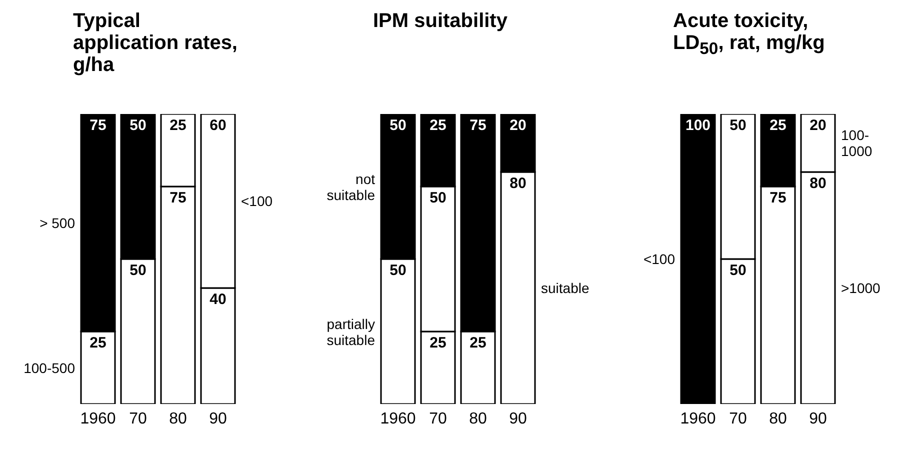  What do you see at coordinates (749, 34) in the screenshot?
I see `chart-title: Acute toxicity, LD$_{50}$, rat, mg/kg` at bounding box center [749, 34].